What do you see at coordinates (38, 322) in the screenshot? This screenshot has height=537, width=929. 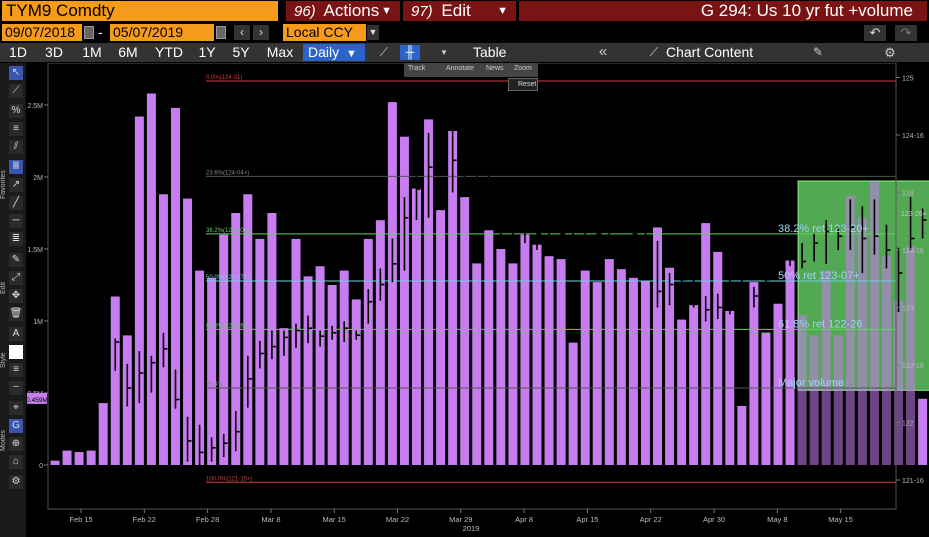 I see `volume-tick-label: 1M` at bounding box center [38, 322].